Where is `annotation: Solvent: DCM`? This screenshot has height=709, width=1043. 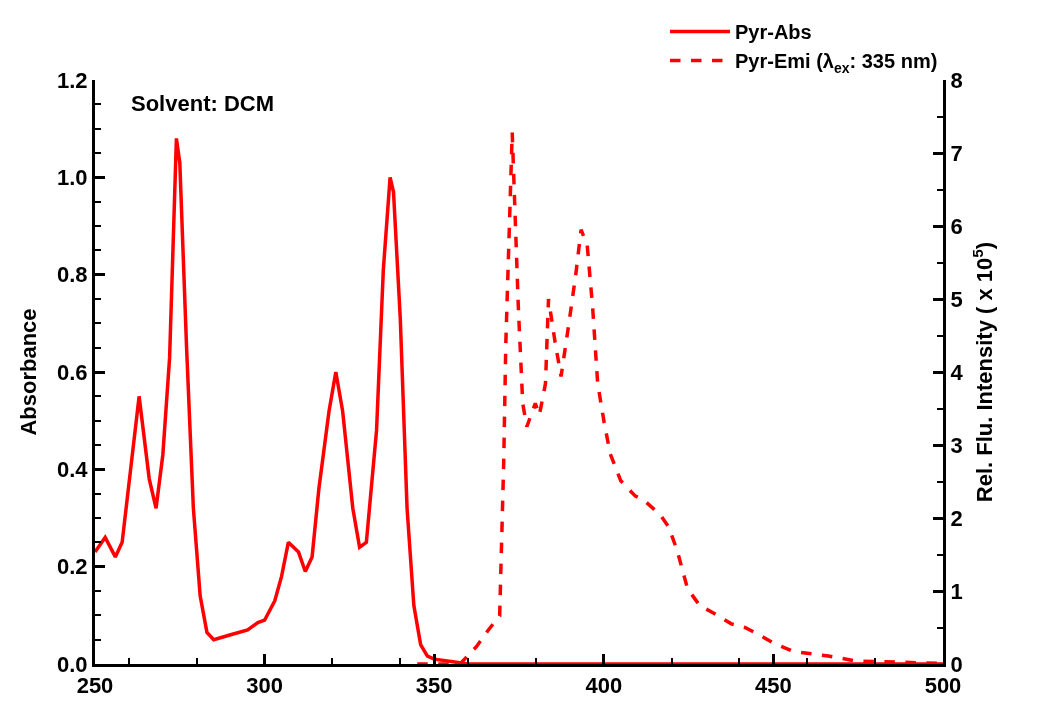
annotation: Solvent: DCM is located at coordinates (202, 103).